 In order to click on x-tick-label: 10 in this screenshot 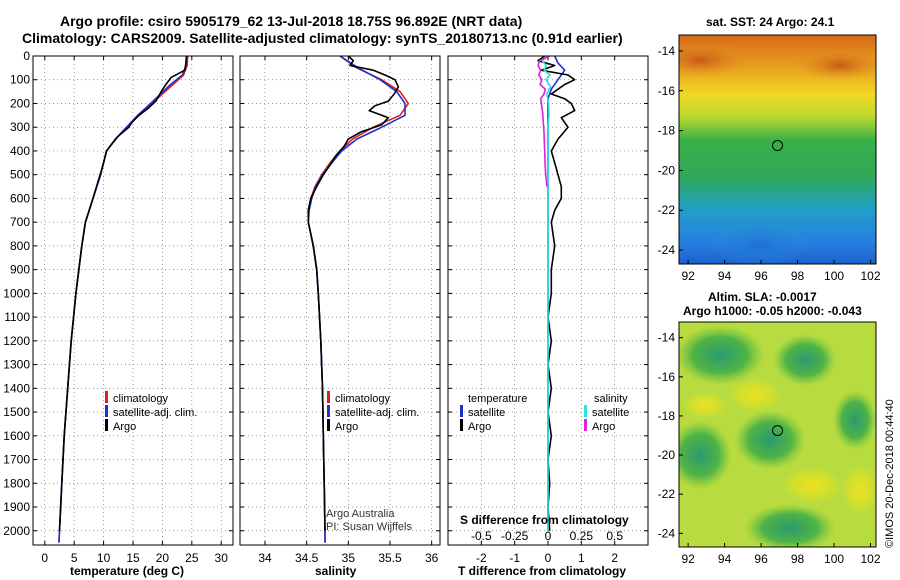, I will do `click(104, 558)`.